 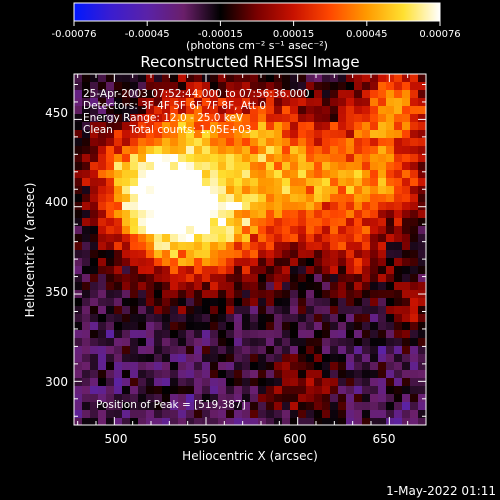 What do you see at coordinates (249, 62) in the screenshot?
I see `plot-title: Reconstructed RHESSI Image` at bounding box center [249, 62].